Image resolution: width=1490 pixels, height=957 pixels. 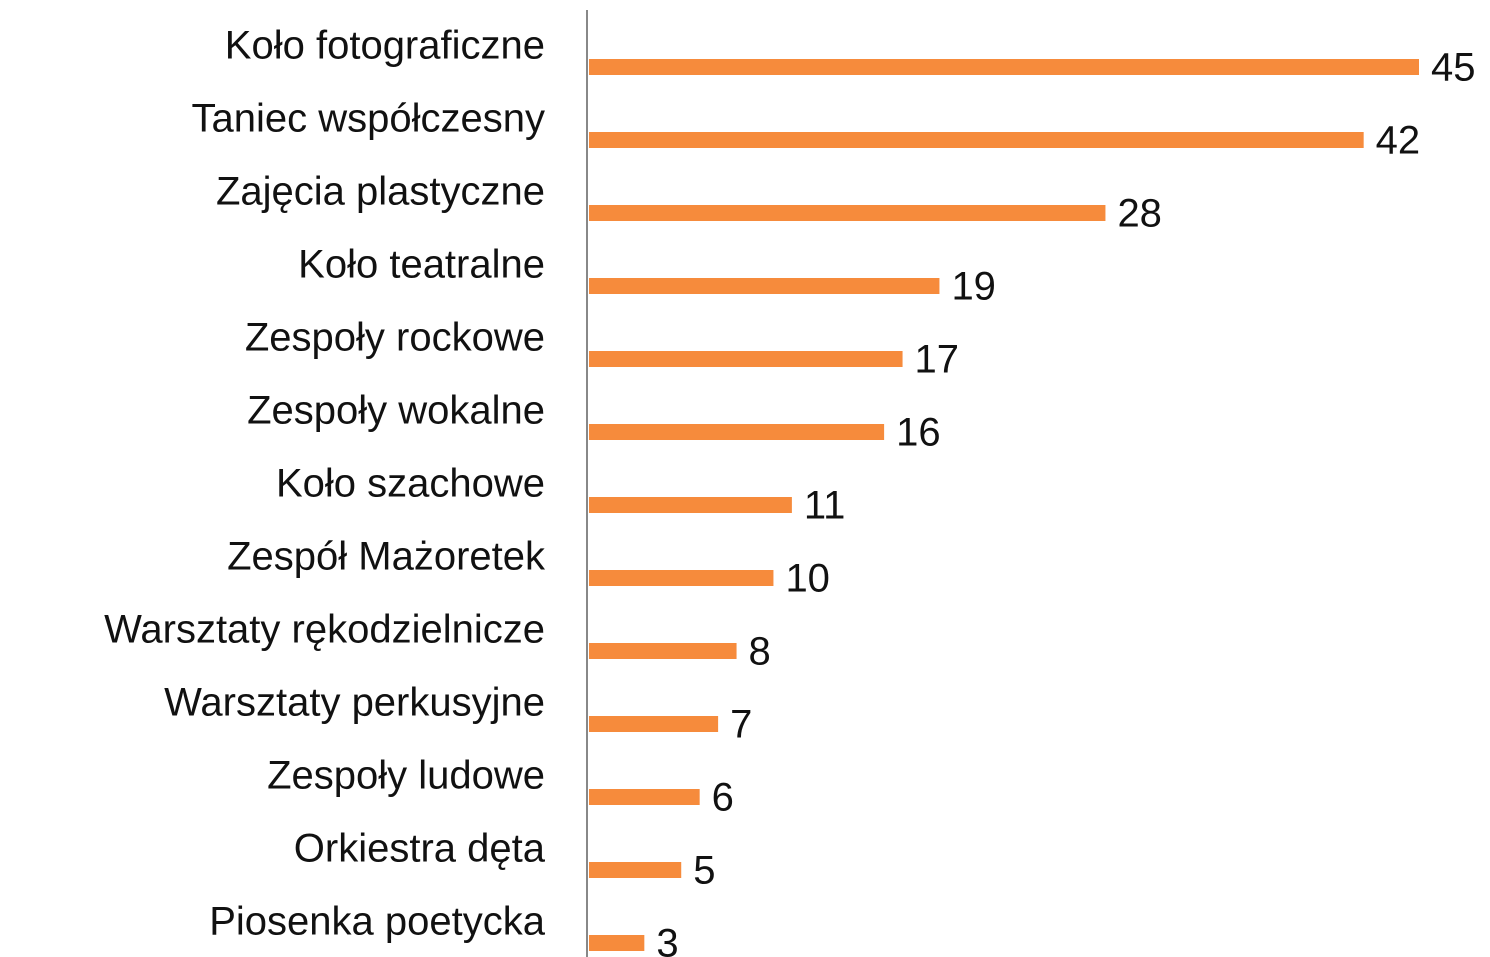 What do you see at coordinates (937, 360) in the screenshot?
I see `data-label: 17` at bounding box center [937, 360].